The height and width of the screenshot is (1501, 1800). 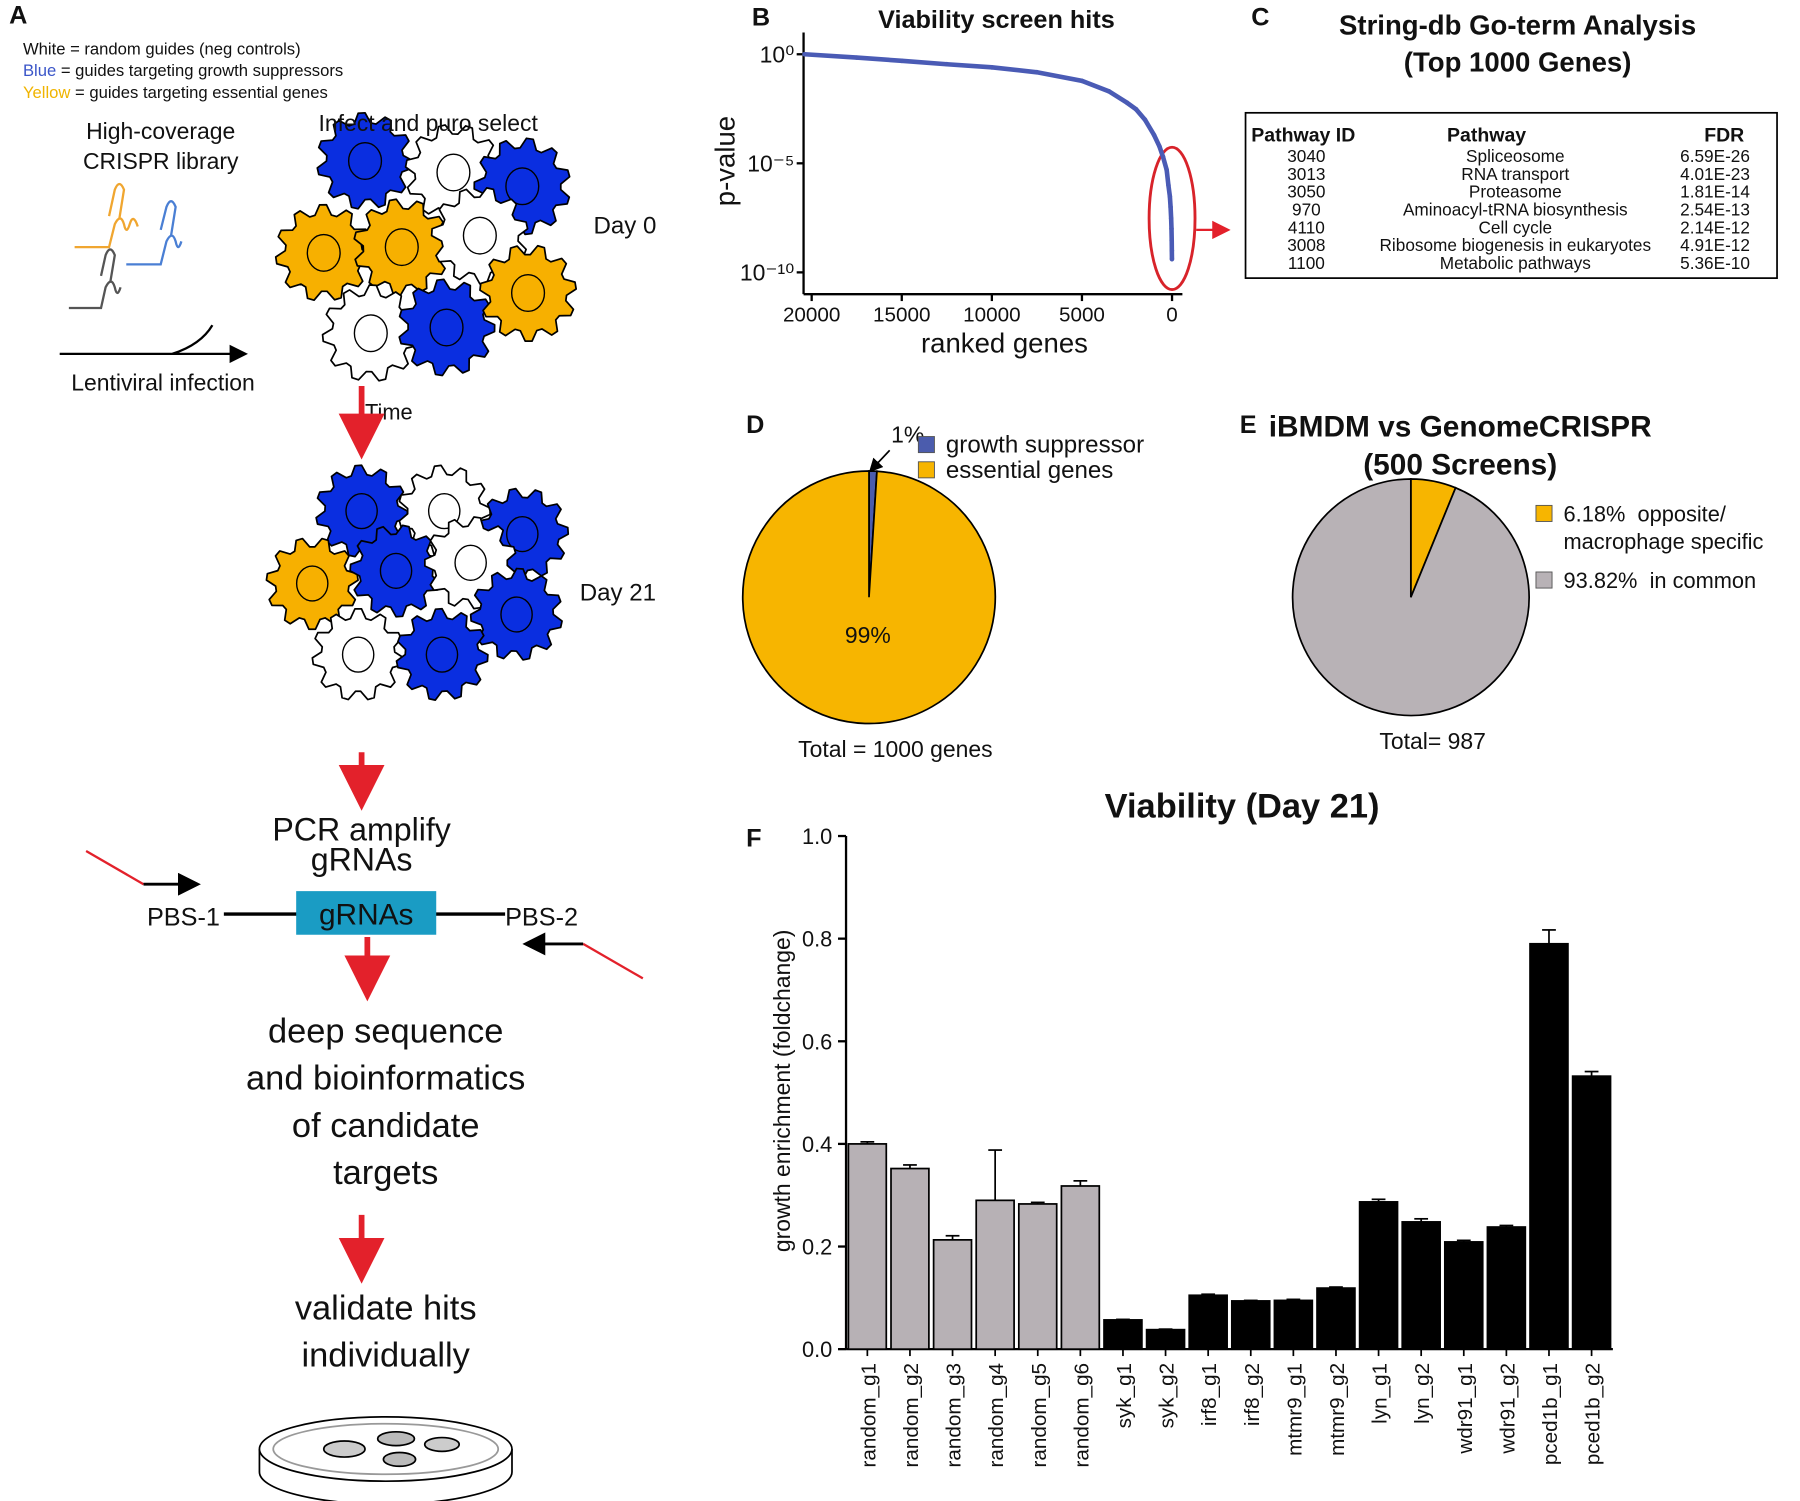 What do you see at coordinates (199, 70) in the screenshot?
I see `legend-text: = guides targeting growth suppressors` at bounding box center [199, 70].